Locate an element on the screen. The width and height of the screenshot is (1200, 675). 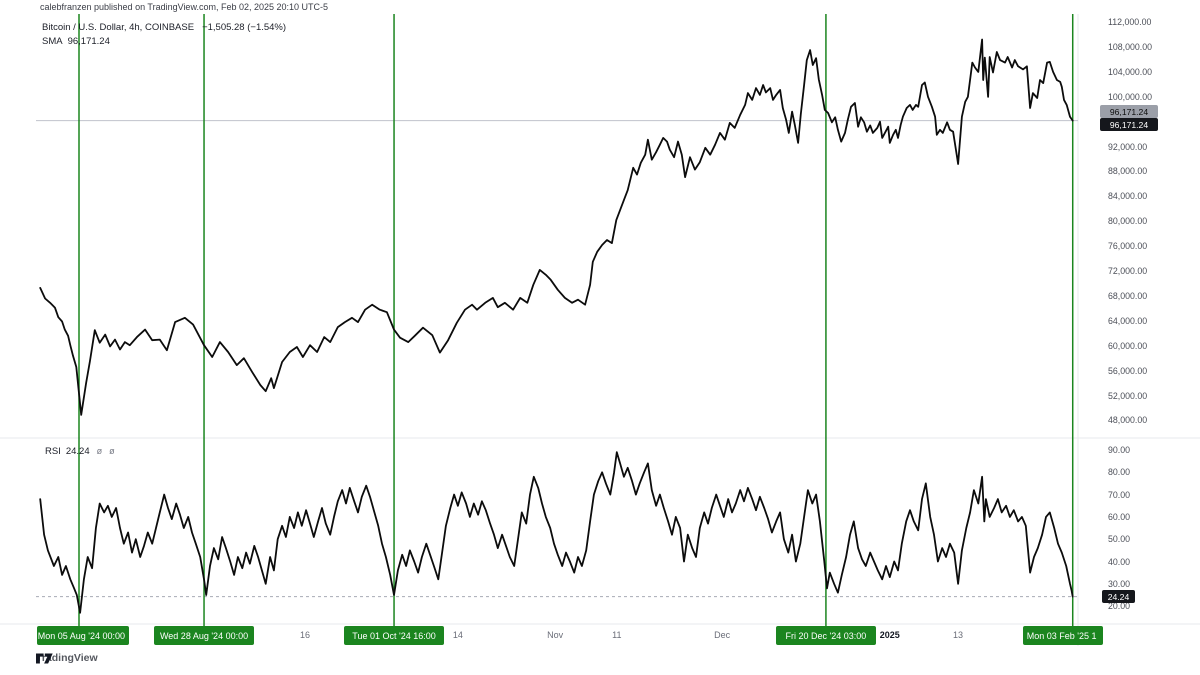
price-axis-label: 104,000.00 is located at coordinates (1130, 71).